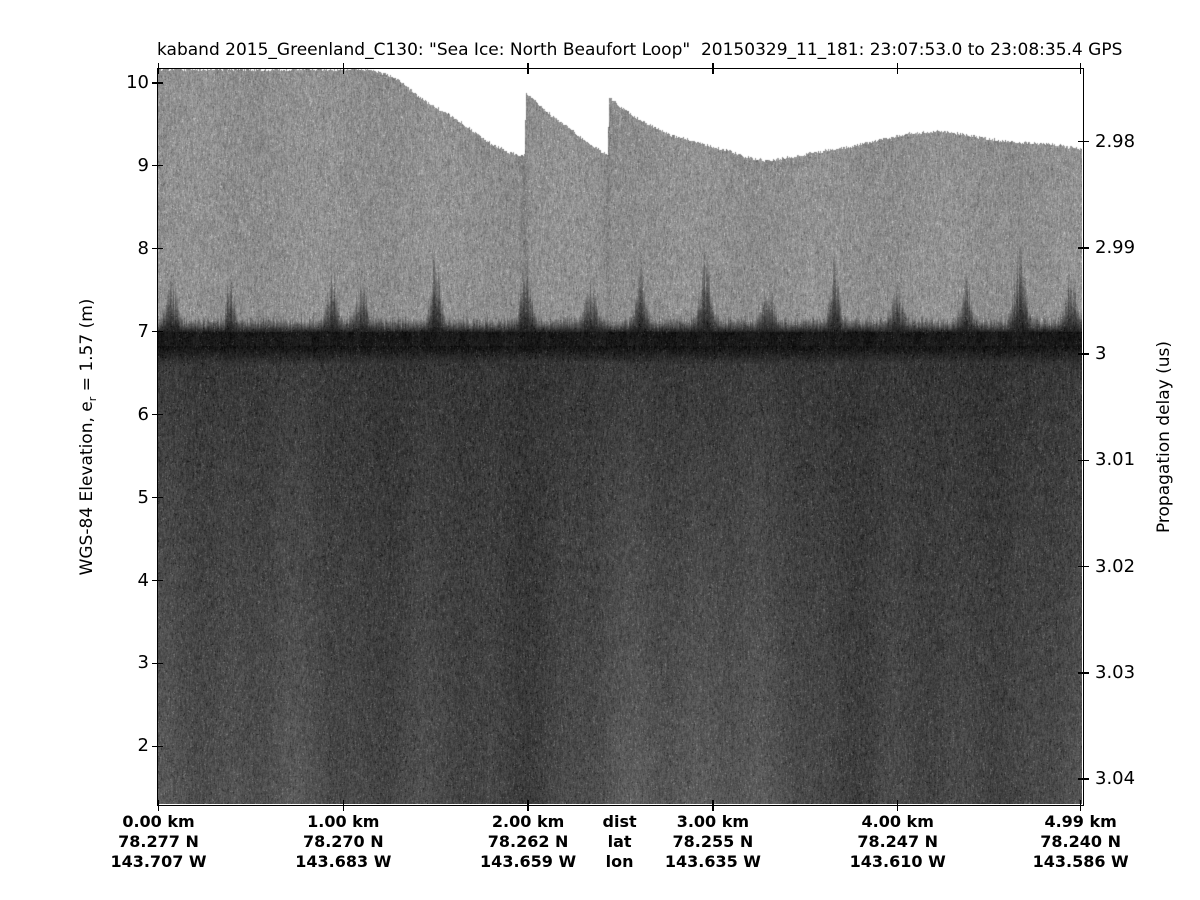 This screenshot has height=900, width=1200. What do you see at coordinates (343, 821) in the screenshot?
I see `x-axis-label-dist: 1.00 km` at bounding box center [343, 821].